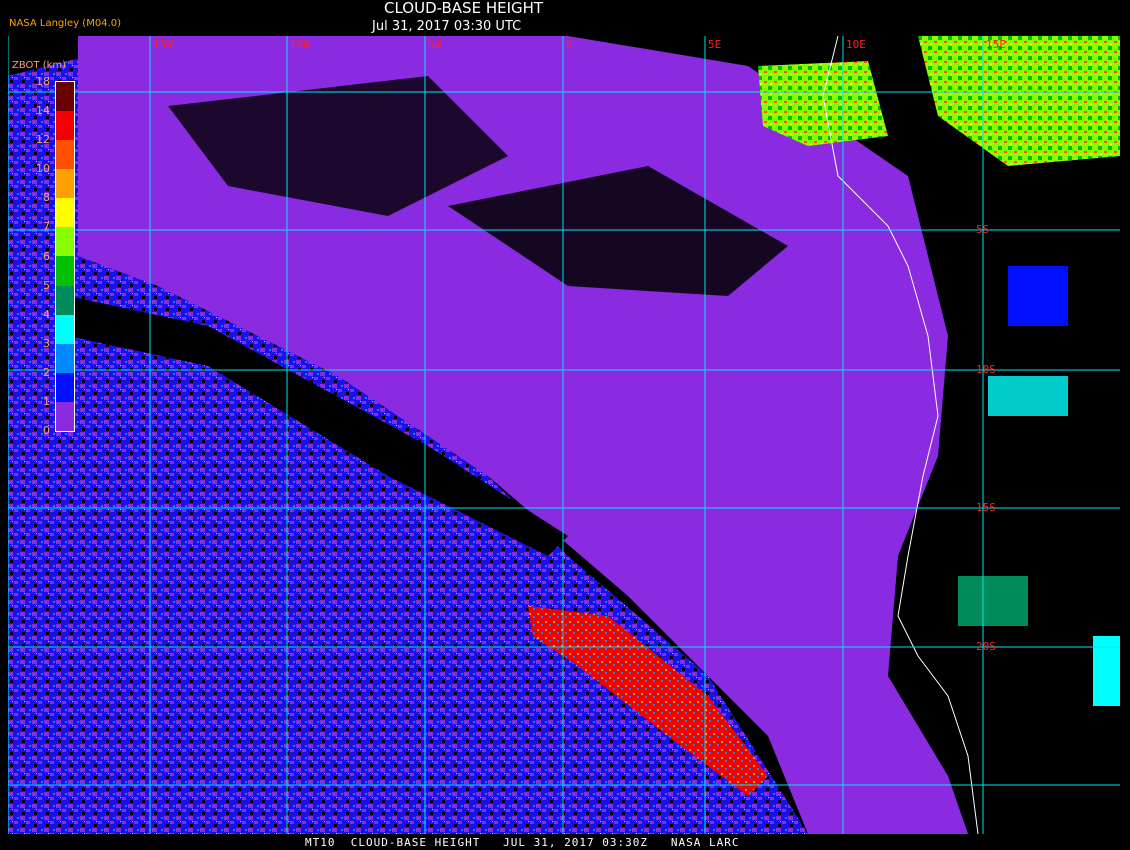 The height and width of the screenshot is (850, 1130). I want to click on latitude-label: 5S, so click(983, 229).